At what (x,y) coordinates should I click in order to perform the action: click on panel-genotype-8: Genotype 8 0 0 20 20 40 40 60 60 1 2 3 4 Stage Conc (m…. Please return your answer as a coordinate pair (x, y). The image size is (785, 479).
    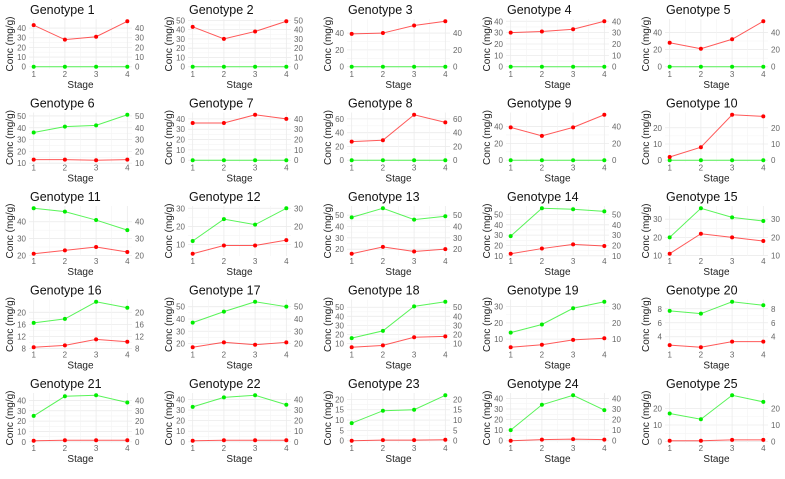
    Looking at the image, I should click on (392, 141).